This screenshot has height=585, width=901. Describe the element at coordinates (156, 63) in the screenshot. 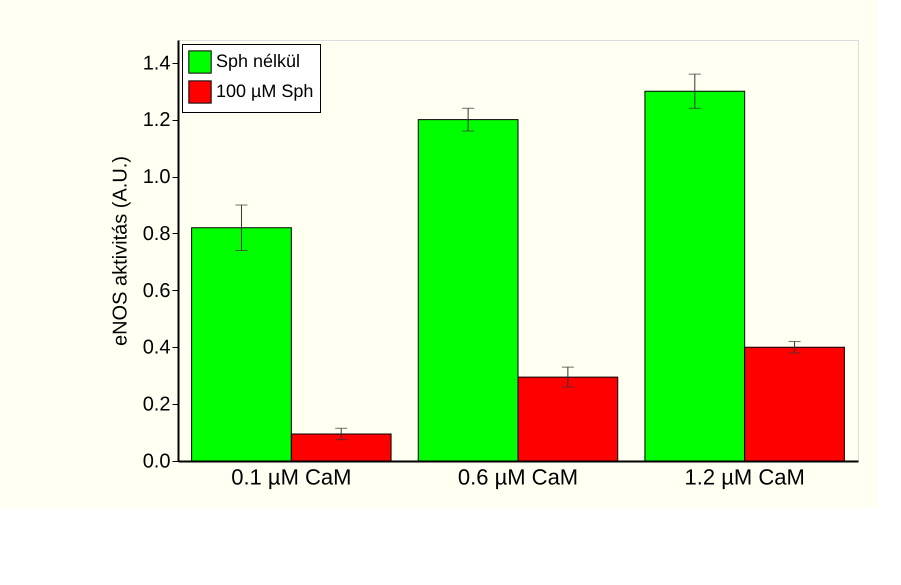

I see `y-tick-label: 1.4` at that location.